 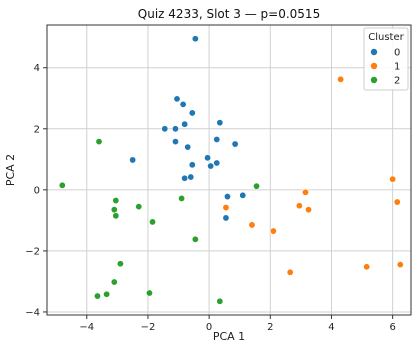 I want to click on x-tick-label: −2, so click(x=148, y=327).